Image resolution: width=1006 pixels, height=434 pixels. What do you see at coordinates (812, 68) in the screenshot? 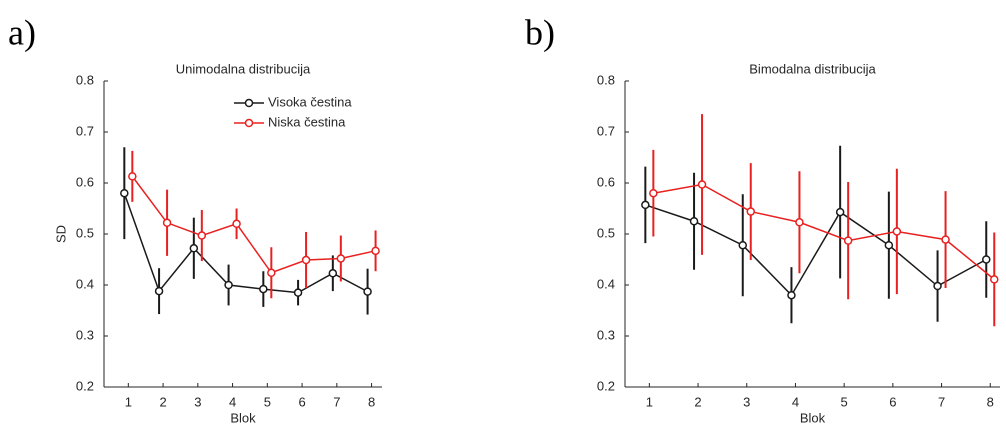
I see `chart-title: Bimodalna distribucija` at bounding box center [812, 68].